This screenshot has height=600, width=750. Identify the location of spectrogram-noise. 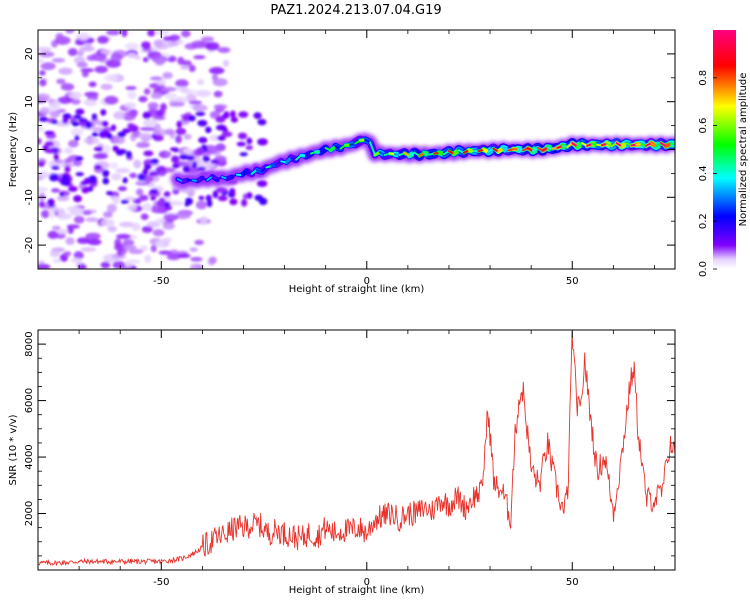
(153, 149).